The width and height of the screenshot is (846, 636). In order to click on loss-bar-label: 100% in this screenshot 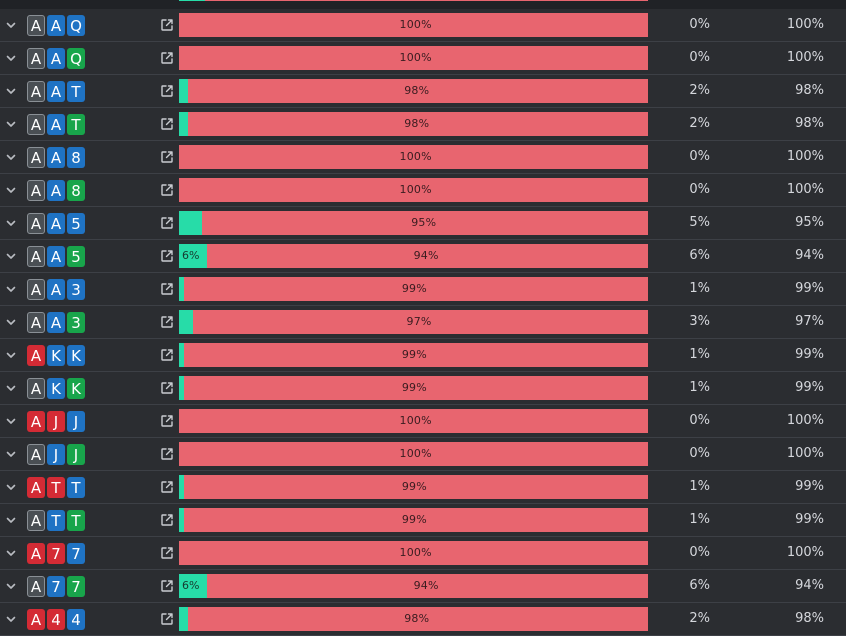, I will do `click(415, 420)`.